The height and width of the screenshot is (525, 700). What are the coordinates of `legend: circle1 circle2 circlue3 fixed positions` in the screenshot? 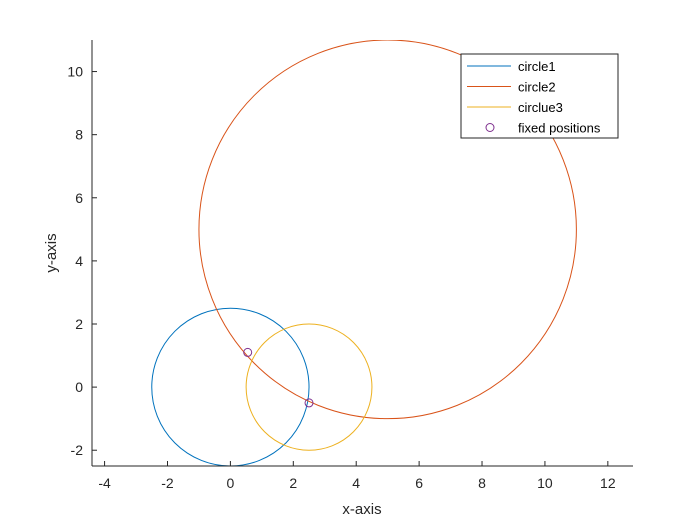 It's located at (539, 96).